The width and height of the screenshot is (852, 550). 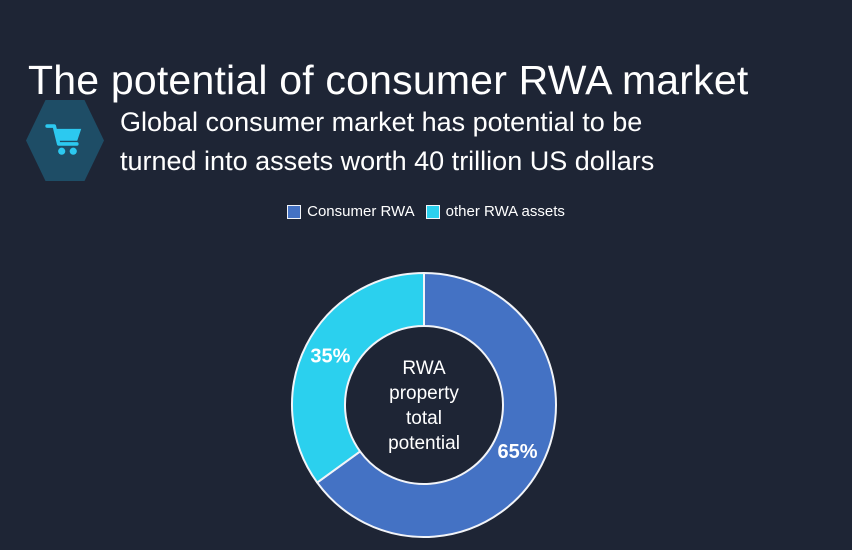 What do you see at coordinates (358, 378) in the screenshot?
I see `donut-segment-other-rwa-assets` at bounding box center [358, 378].